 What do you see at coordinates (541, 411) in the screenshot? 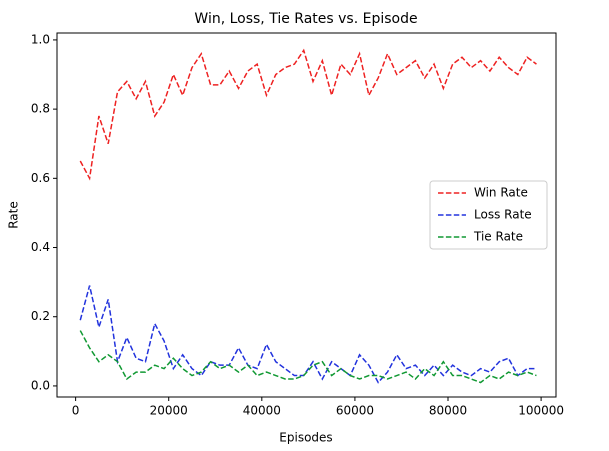
I see `x-tick-label: 100000` at bounding box center [541, 411].